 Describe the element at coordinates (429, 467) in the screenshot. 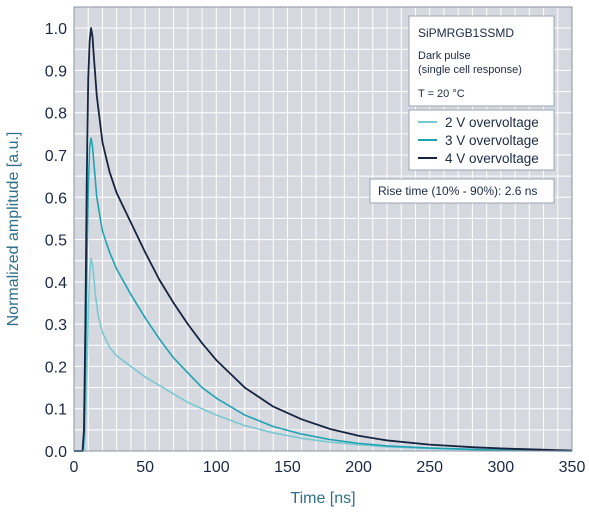

I see `x-tick-label: 250` at that location.